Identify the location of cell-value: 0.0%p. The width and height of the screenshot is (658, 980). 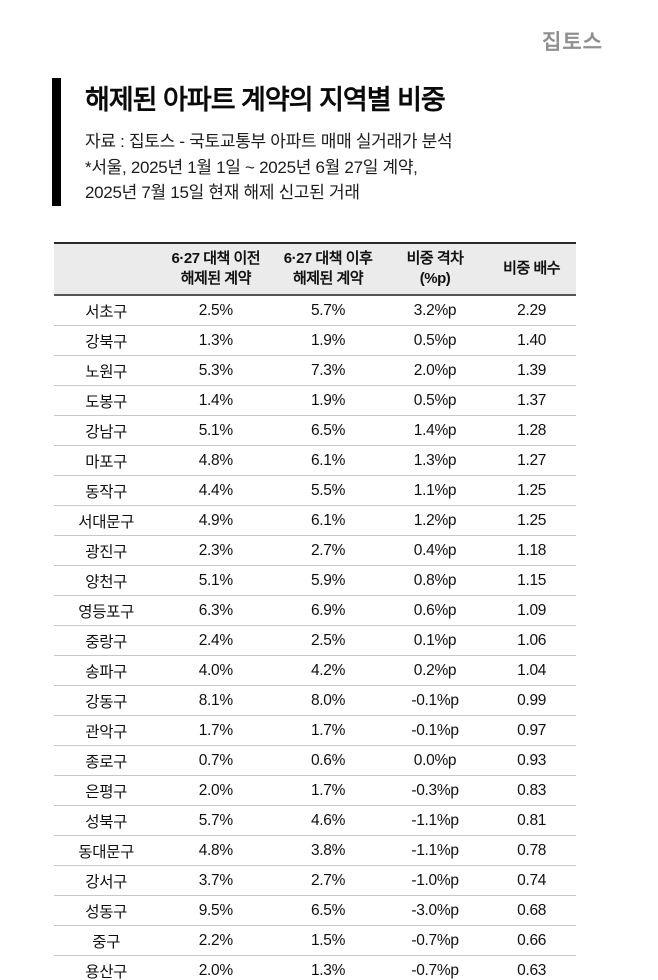
(435, 760).